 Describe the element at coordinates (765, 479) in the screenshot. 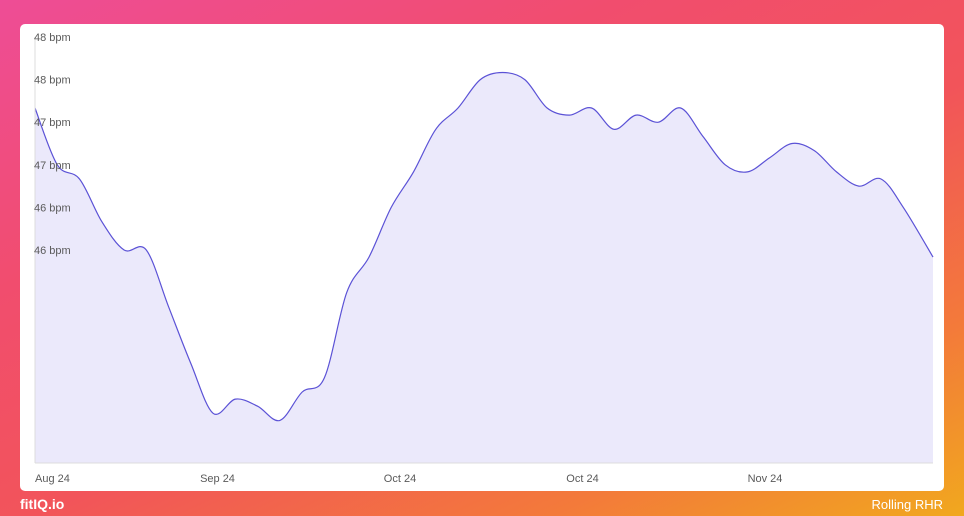

I see `x-tick-label: Nov 24` at that location.